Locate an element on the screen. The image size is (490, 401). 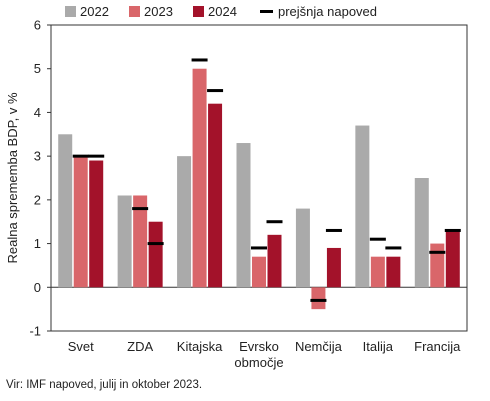
y-tick-label: 4 is located at coordinates (37, 112).